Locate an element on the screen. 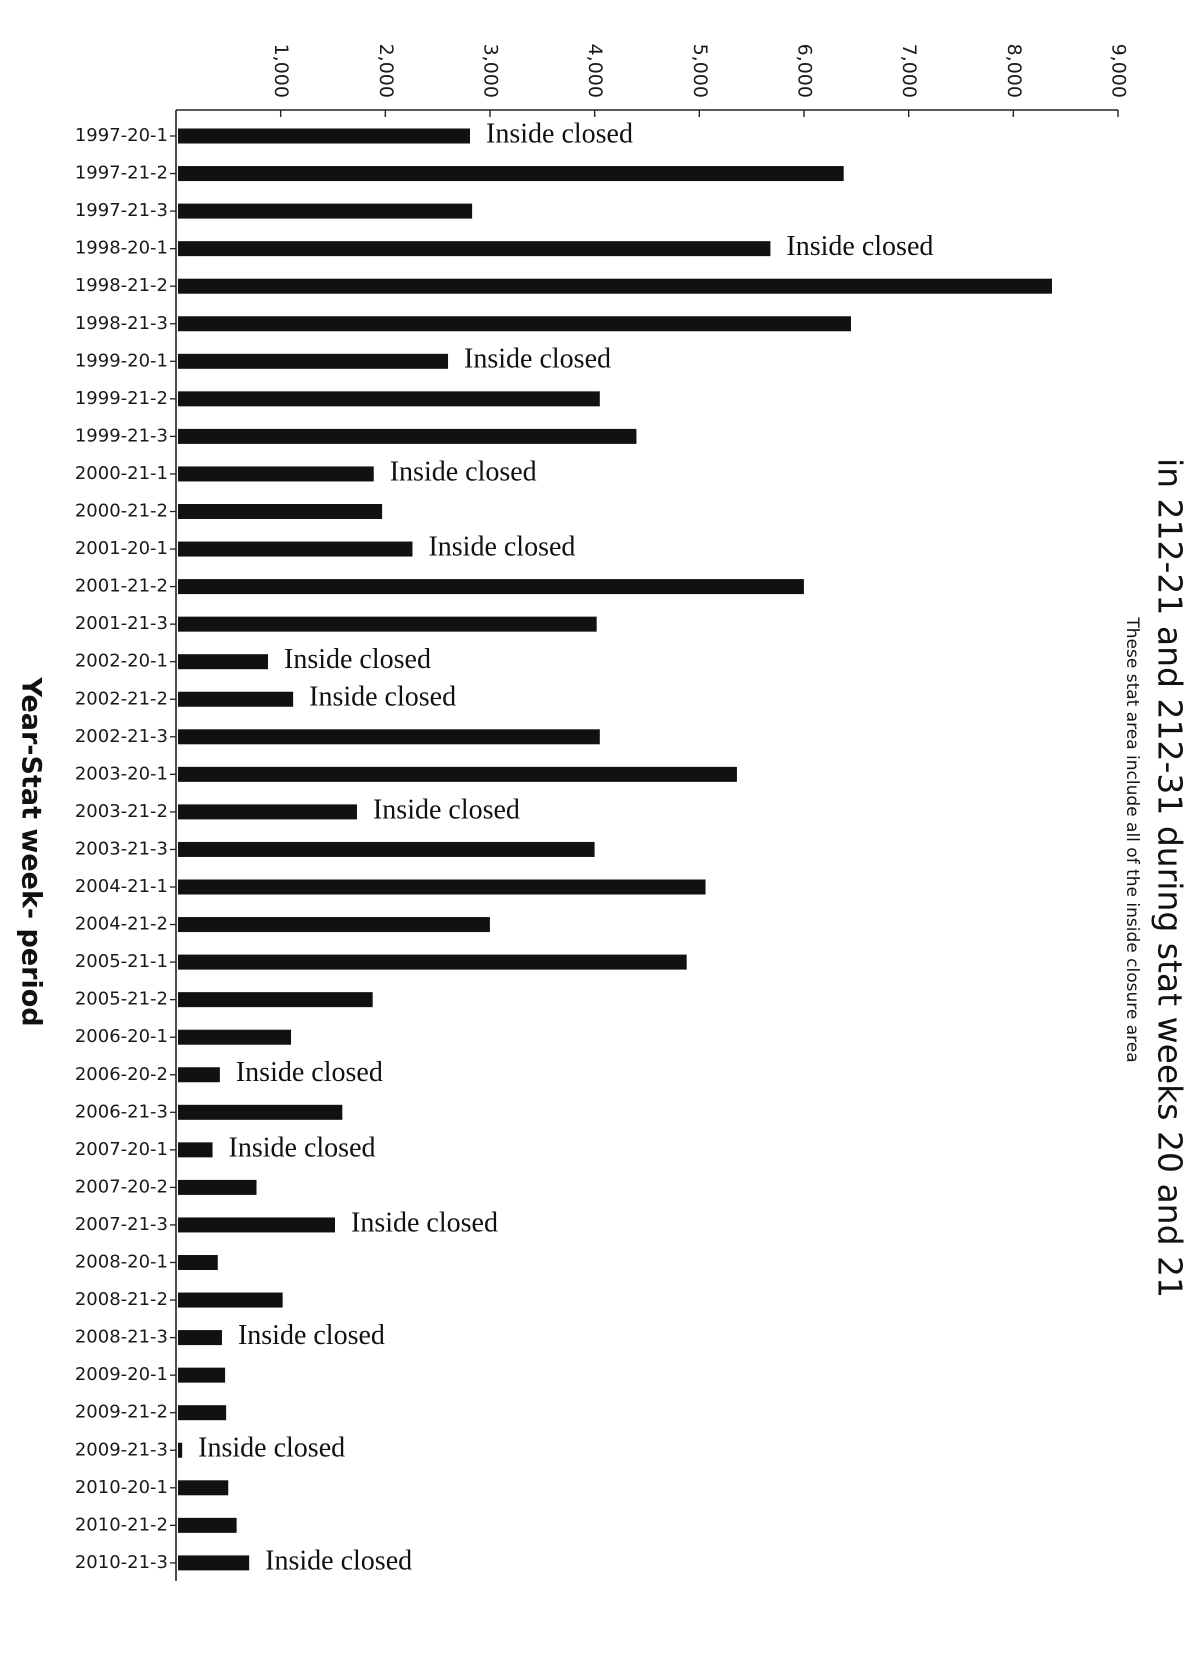 The width and height of the screenshot is (1203, 1669). category-label: 1998-20-1 is located at coordinates (121, 248).